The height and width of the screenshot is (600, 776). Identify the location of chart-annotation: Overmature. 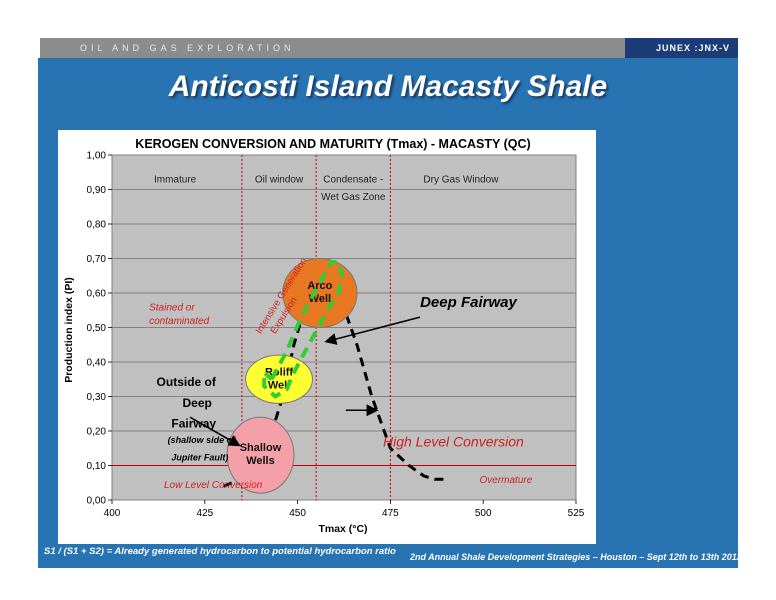
(505, 480).